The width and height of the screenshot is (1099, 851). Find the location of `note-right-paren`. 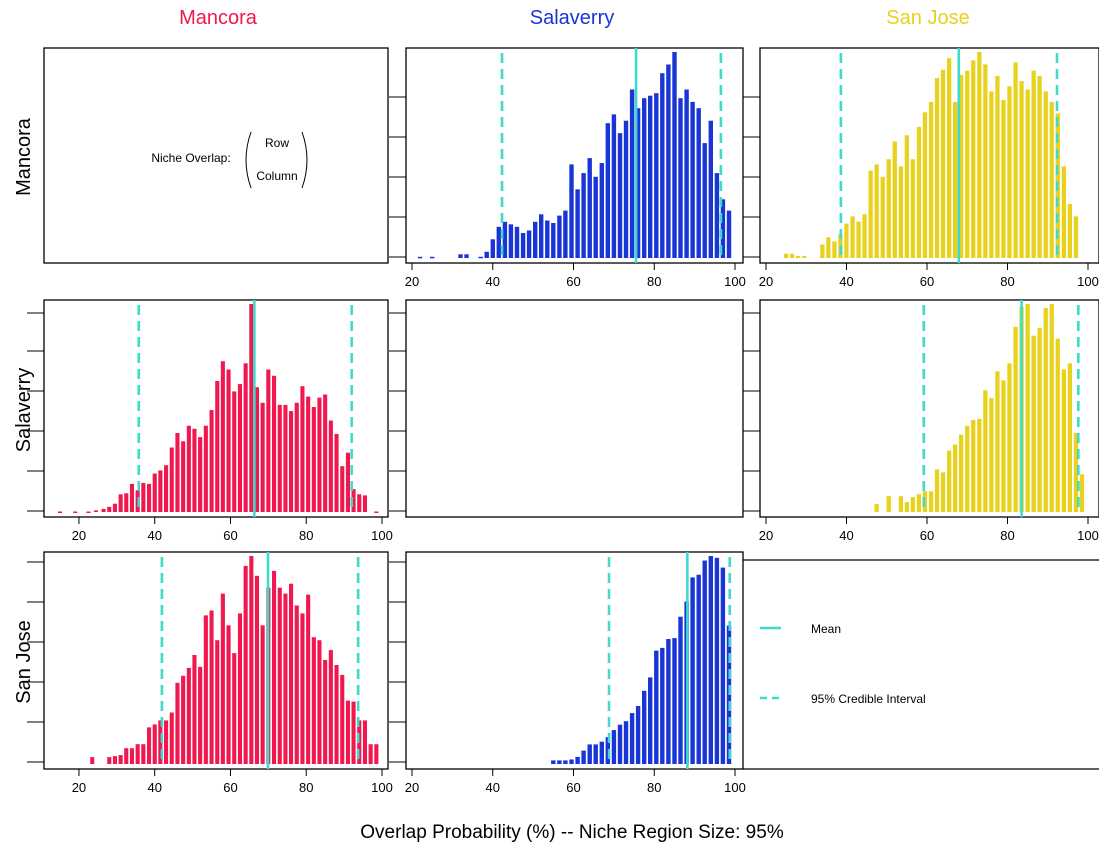

note-right-paren is located at coordinates (304, 160).